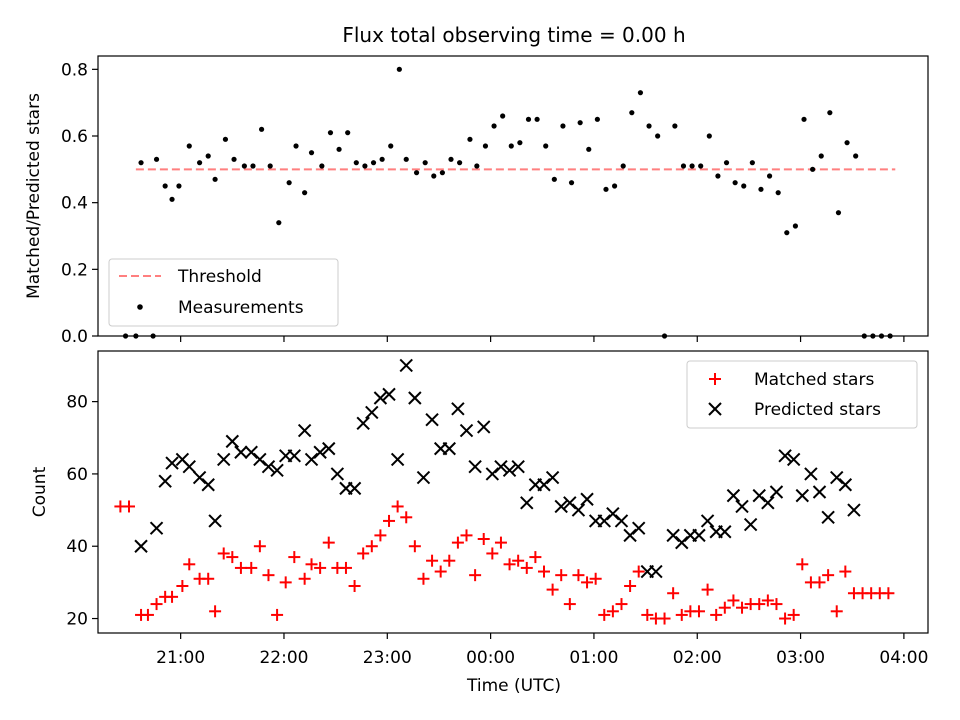 Image resolution: width=960 pixels, height=720 pixels. I want to click on bottom-xtick-label: 00:00, so click(490, 658).